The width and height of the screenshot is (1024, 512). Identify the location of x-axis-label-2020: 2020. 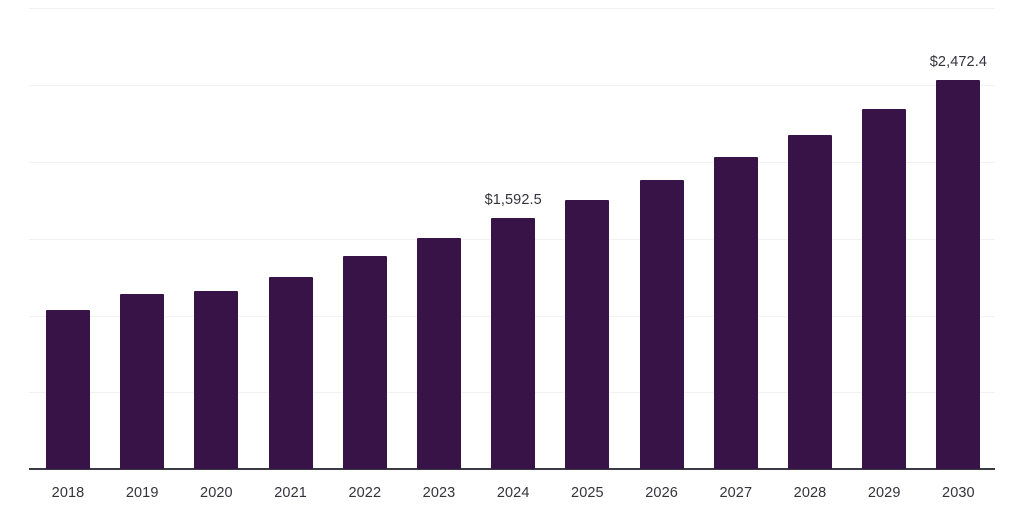
(216, 493).